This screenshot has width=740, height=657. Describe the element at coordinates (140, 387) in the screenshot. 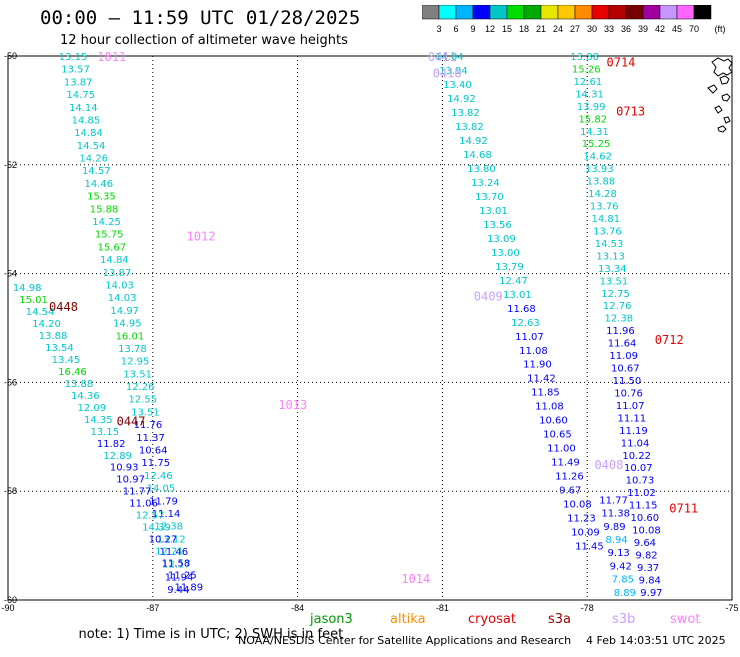

I see `wave-height-reading: 12.26` at that location.